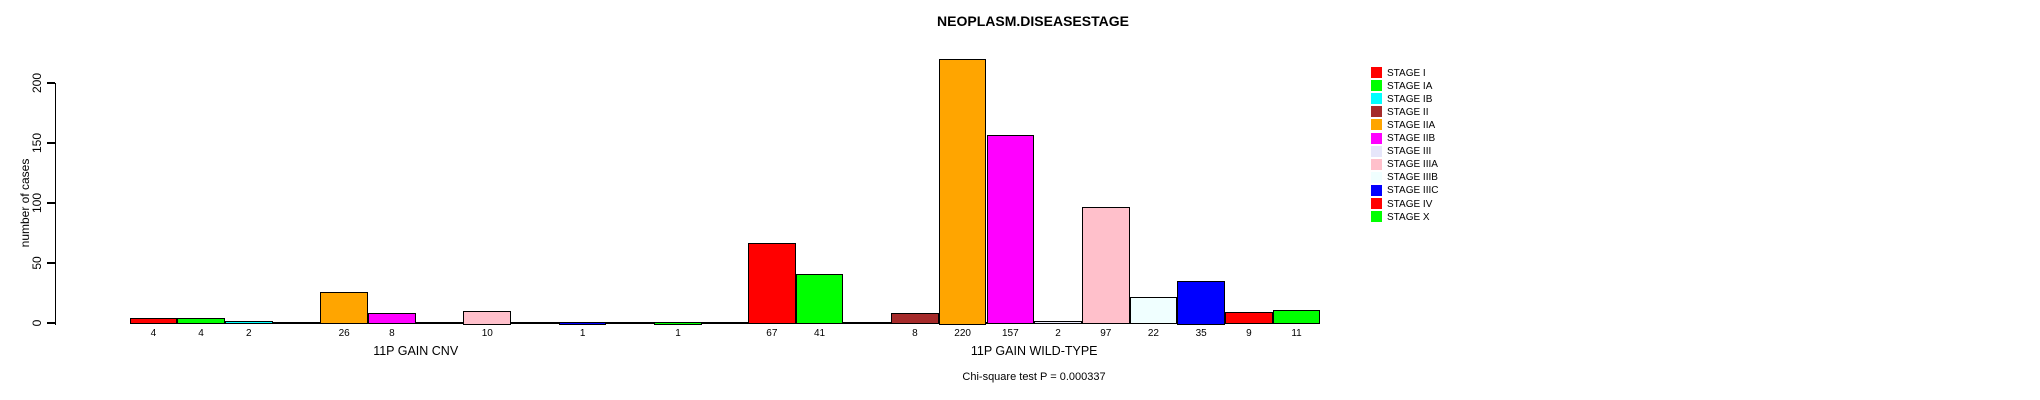 The width and height of the screenshot is (2040, 400). Describe the element at coordinates (1058, 322) in the screenshot. I see `bar-stage-iii` at that location.